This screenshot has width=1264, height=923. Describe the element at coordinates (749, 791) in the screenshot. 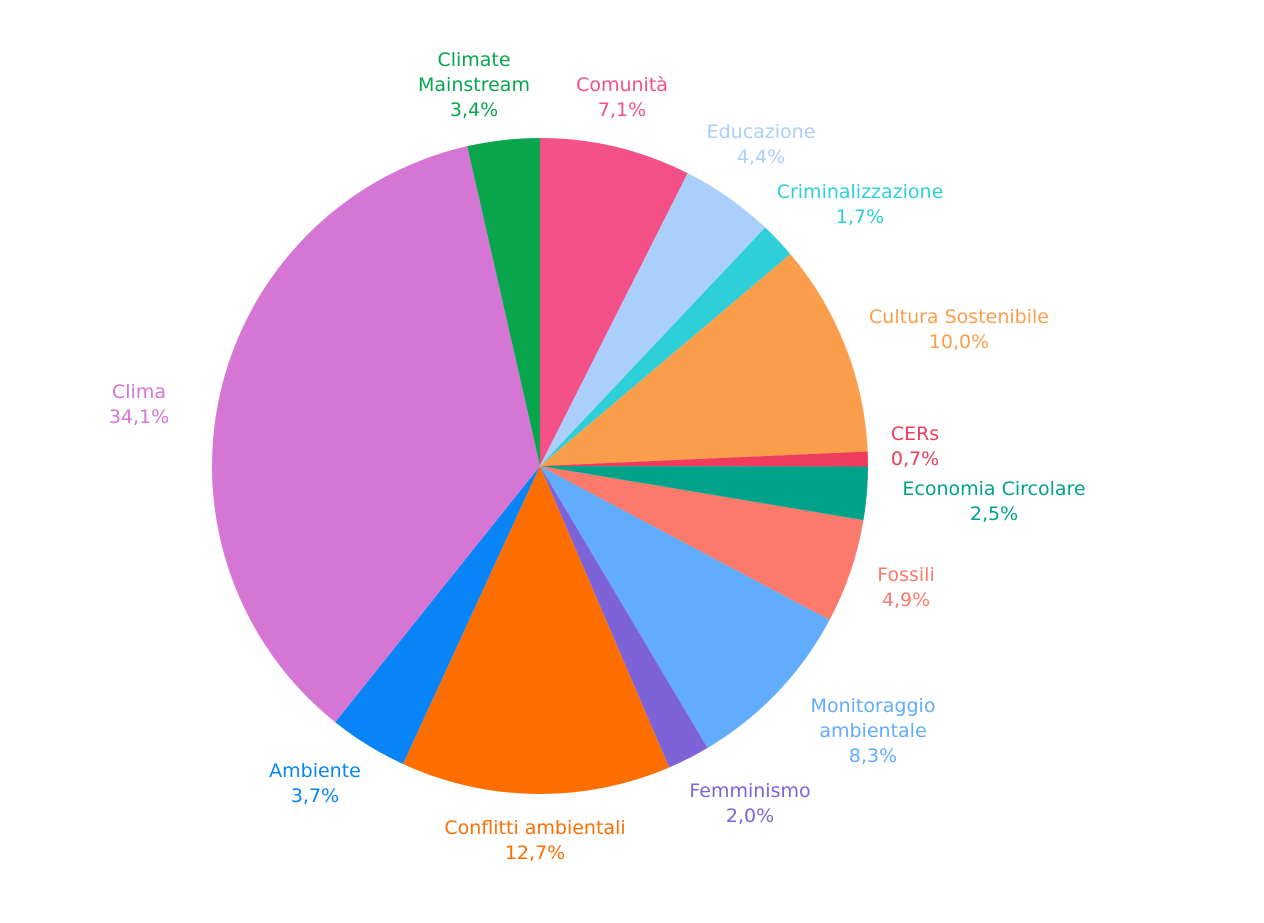

I see `slice-name-label: Femminismo` at that location.